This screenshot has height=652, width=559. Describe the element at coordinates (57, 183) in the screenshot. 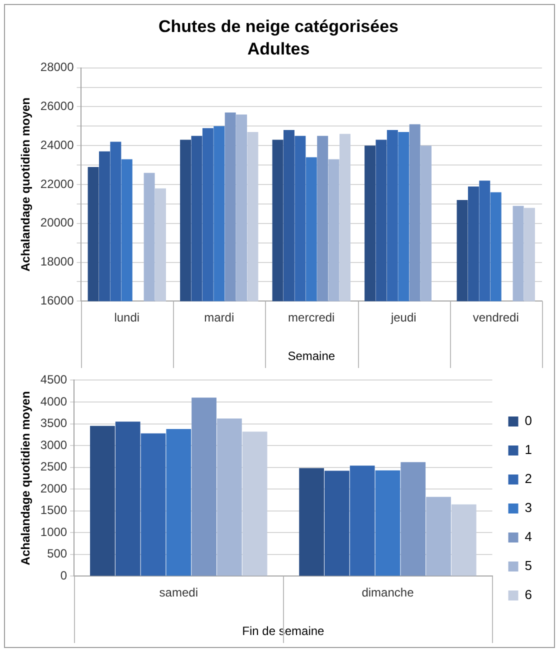

I see `y-tick-label: 22000` at that location.